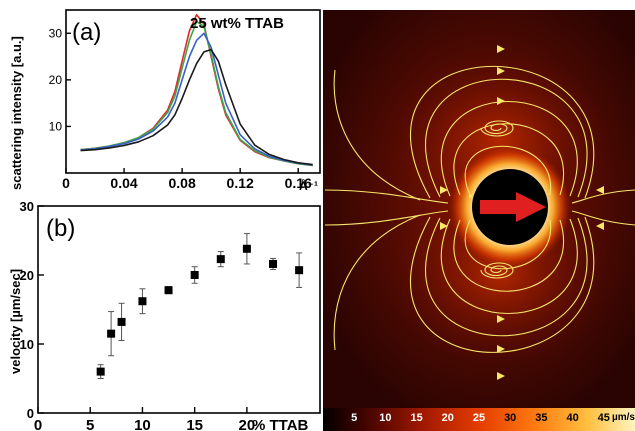 This screenshot has height=431, width=635. Describe the element at coordinates (572, 418) in the screenshot. I see `colorbar-tick-label: 40` at that location.